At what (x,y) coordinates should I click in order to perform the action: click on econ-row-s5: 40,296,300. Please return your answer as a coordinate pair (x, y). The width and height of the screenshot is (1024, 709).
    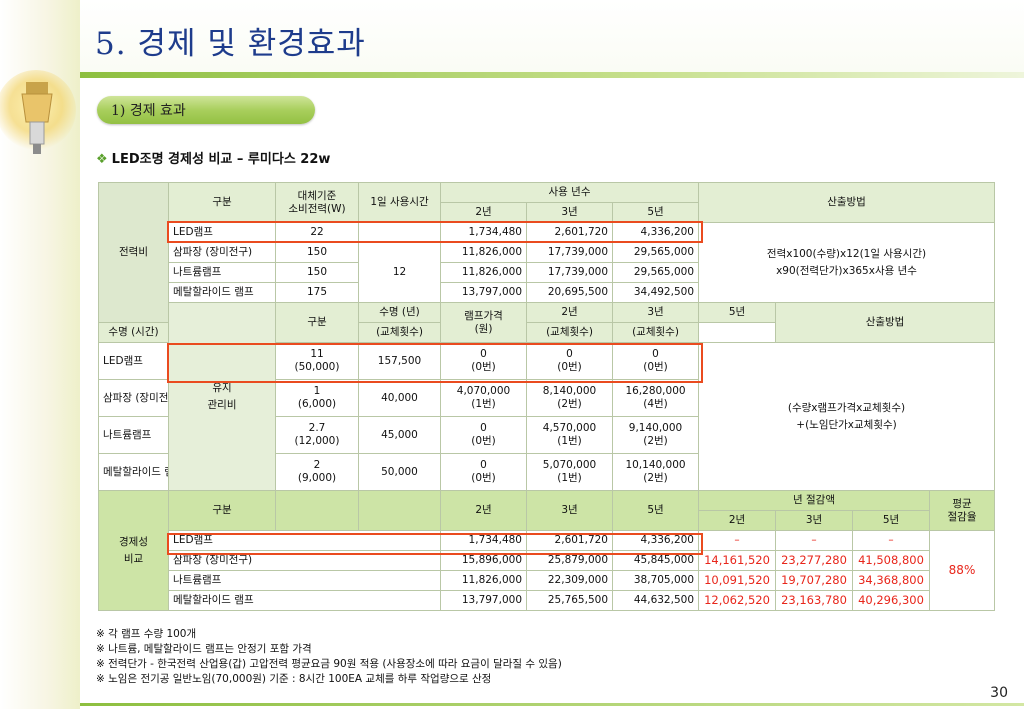
    Looking at the image, I should click on (891, 600).